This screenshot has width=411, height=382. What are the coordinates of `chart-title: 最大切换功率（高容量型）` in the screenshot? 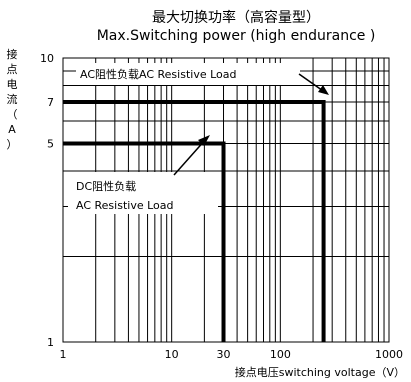 It's located at (236, 17).